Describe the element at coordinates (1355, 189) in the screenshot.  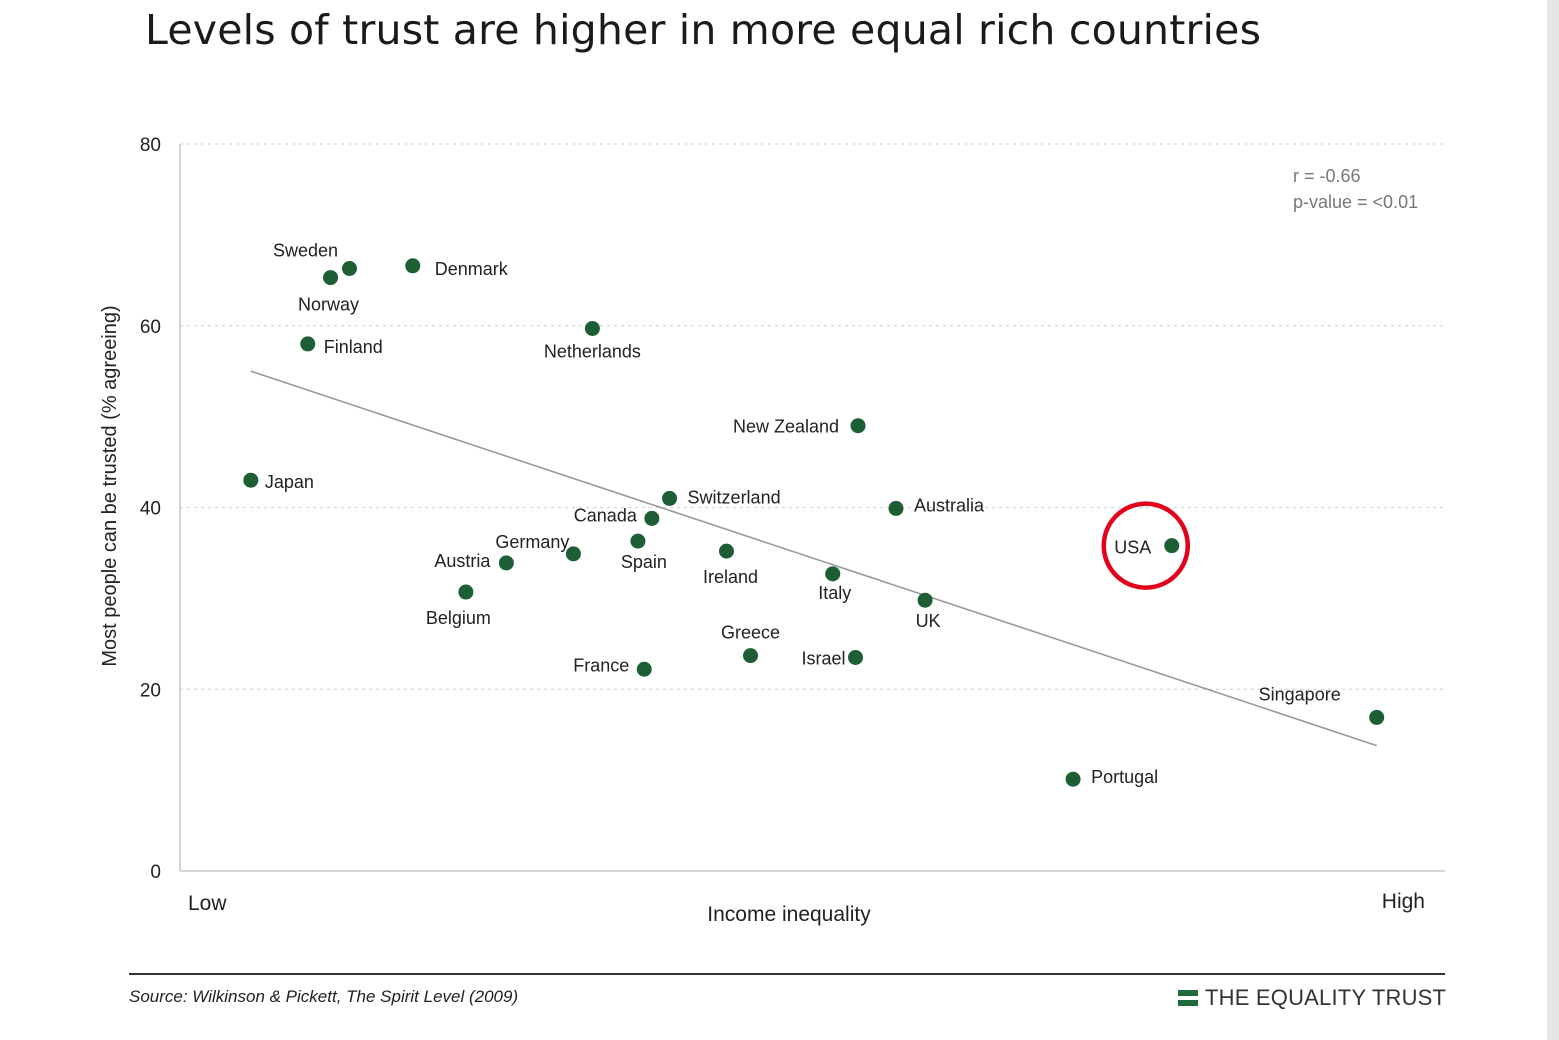
I see `stats-annotation: r = -0.66 p-value = <0.01` at that location.